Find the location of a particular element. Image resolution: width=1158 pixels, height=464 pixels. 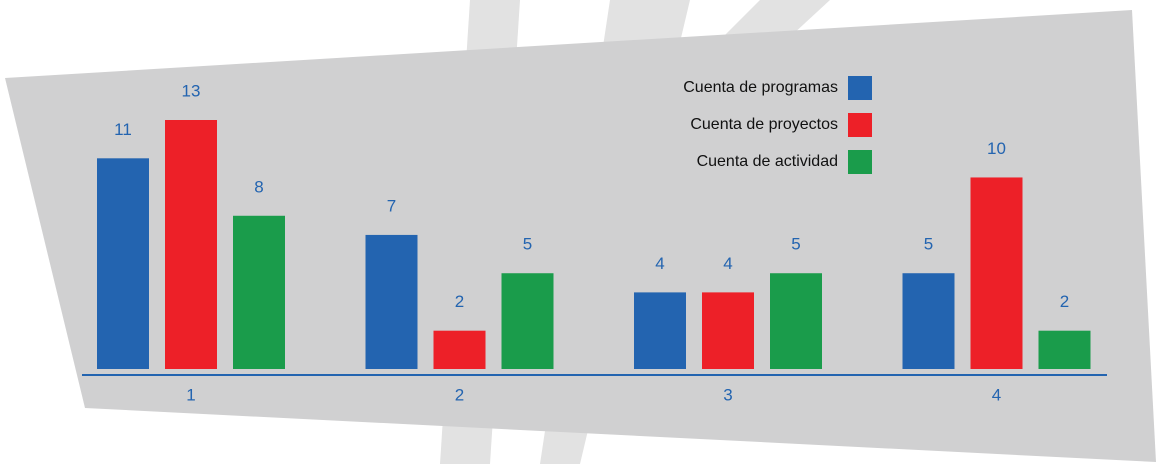

data-label: 7 is located at coordinates (391, 205).